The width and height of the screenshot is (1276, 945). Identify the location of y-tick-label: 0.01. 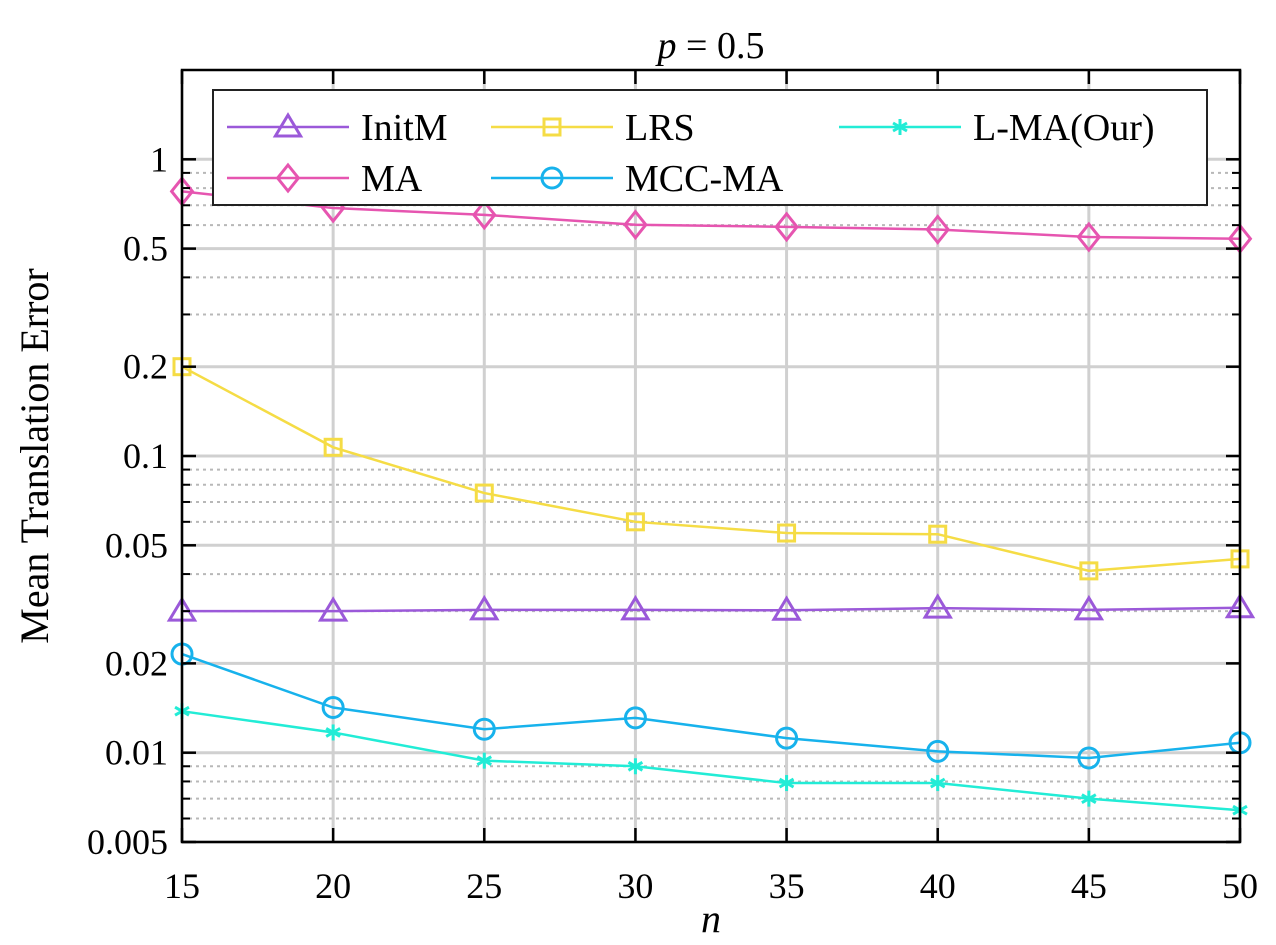
(136, 753).